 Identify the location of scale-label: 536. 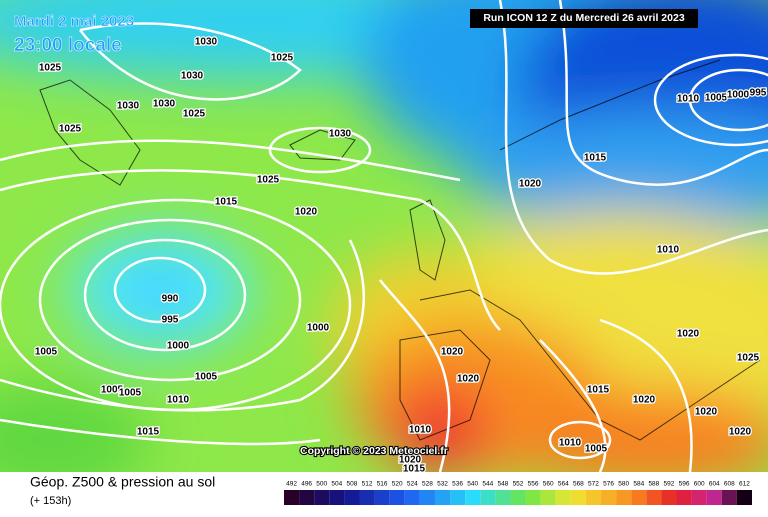
(457, 484).